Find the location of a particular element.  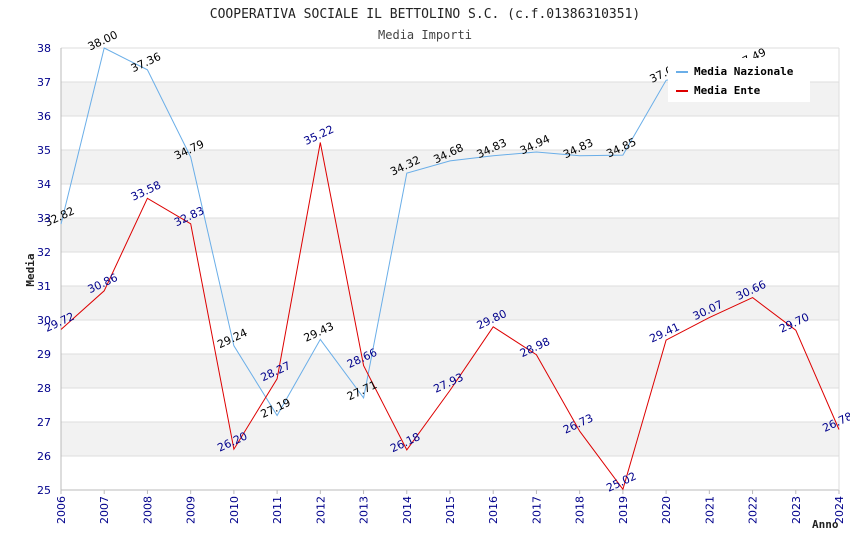

x-tick-label: 2019 is located at coordinates (623, 510).